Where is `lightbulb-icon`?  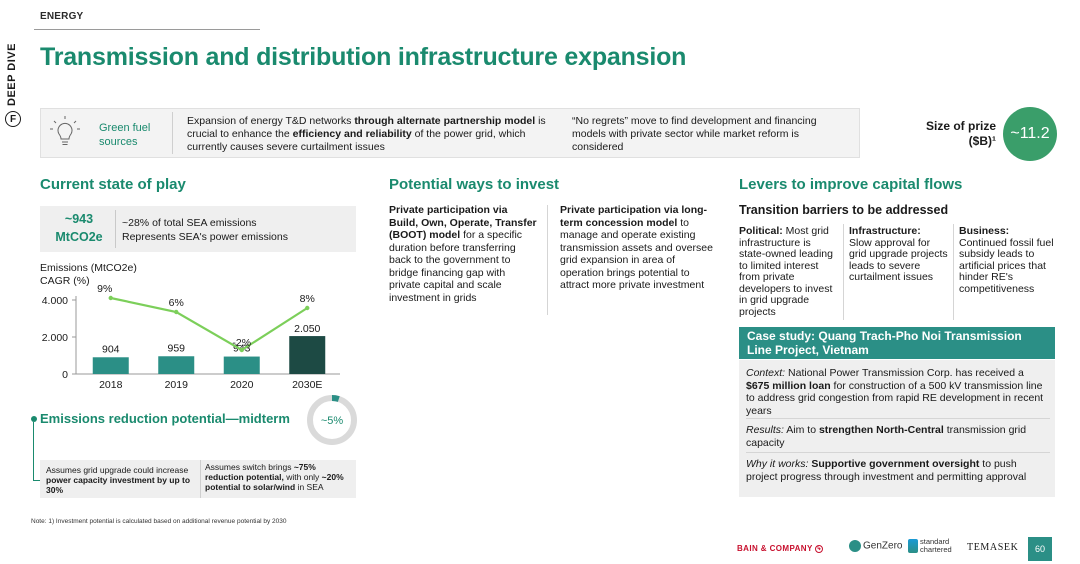 lightbulb-icon is located at coordinates (65, 130).